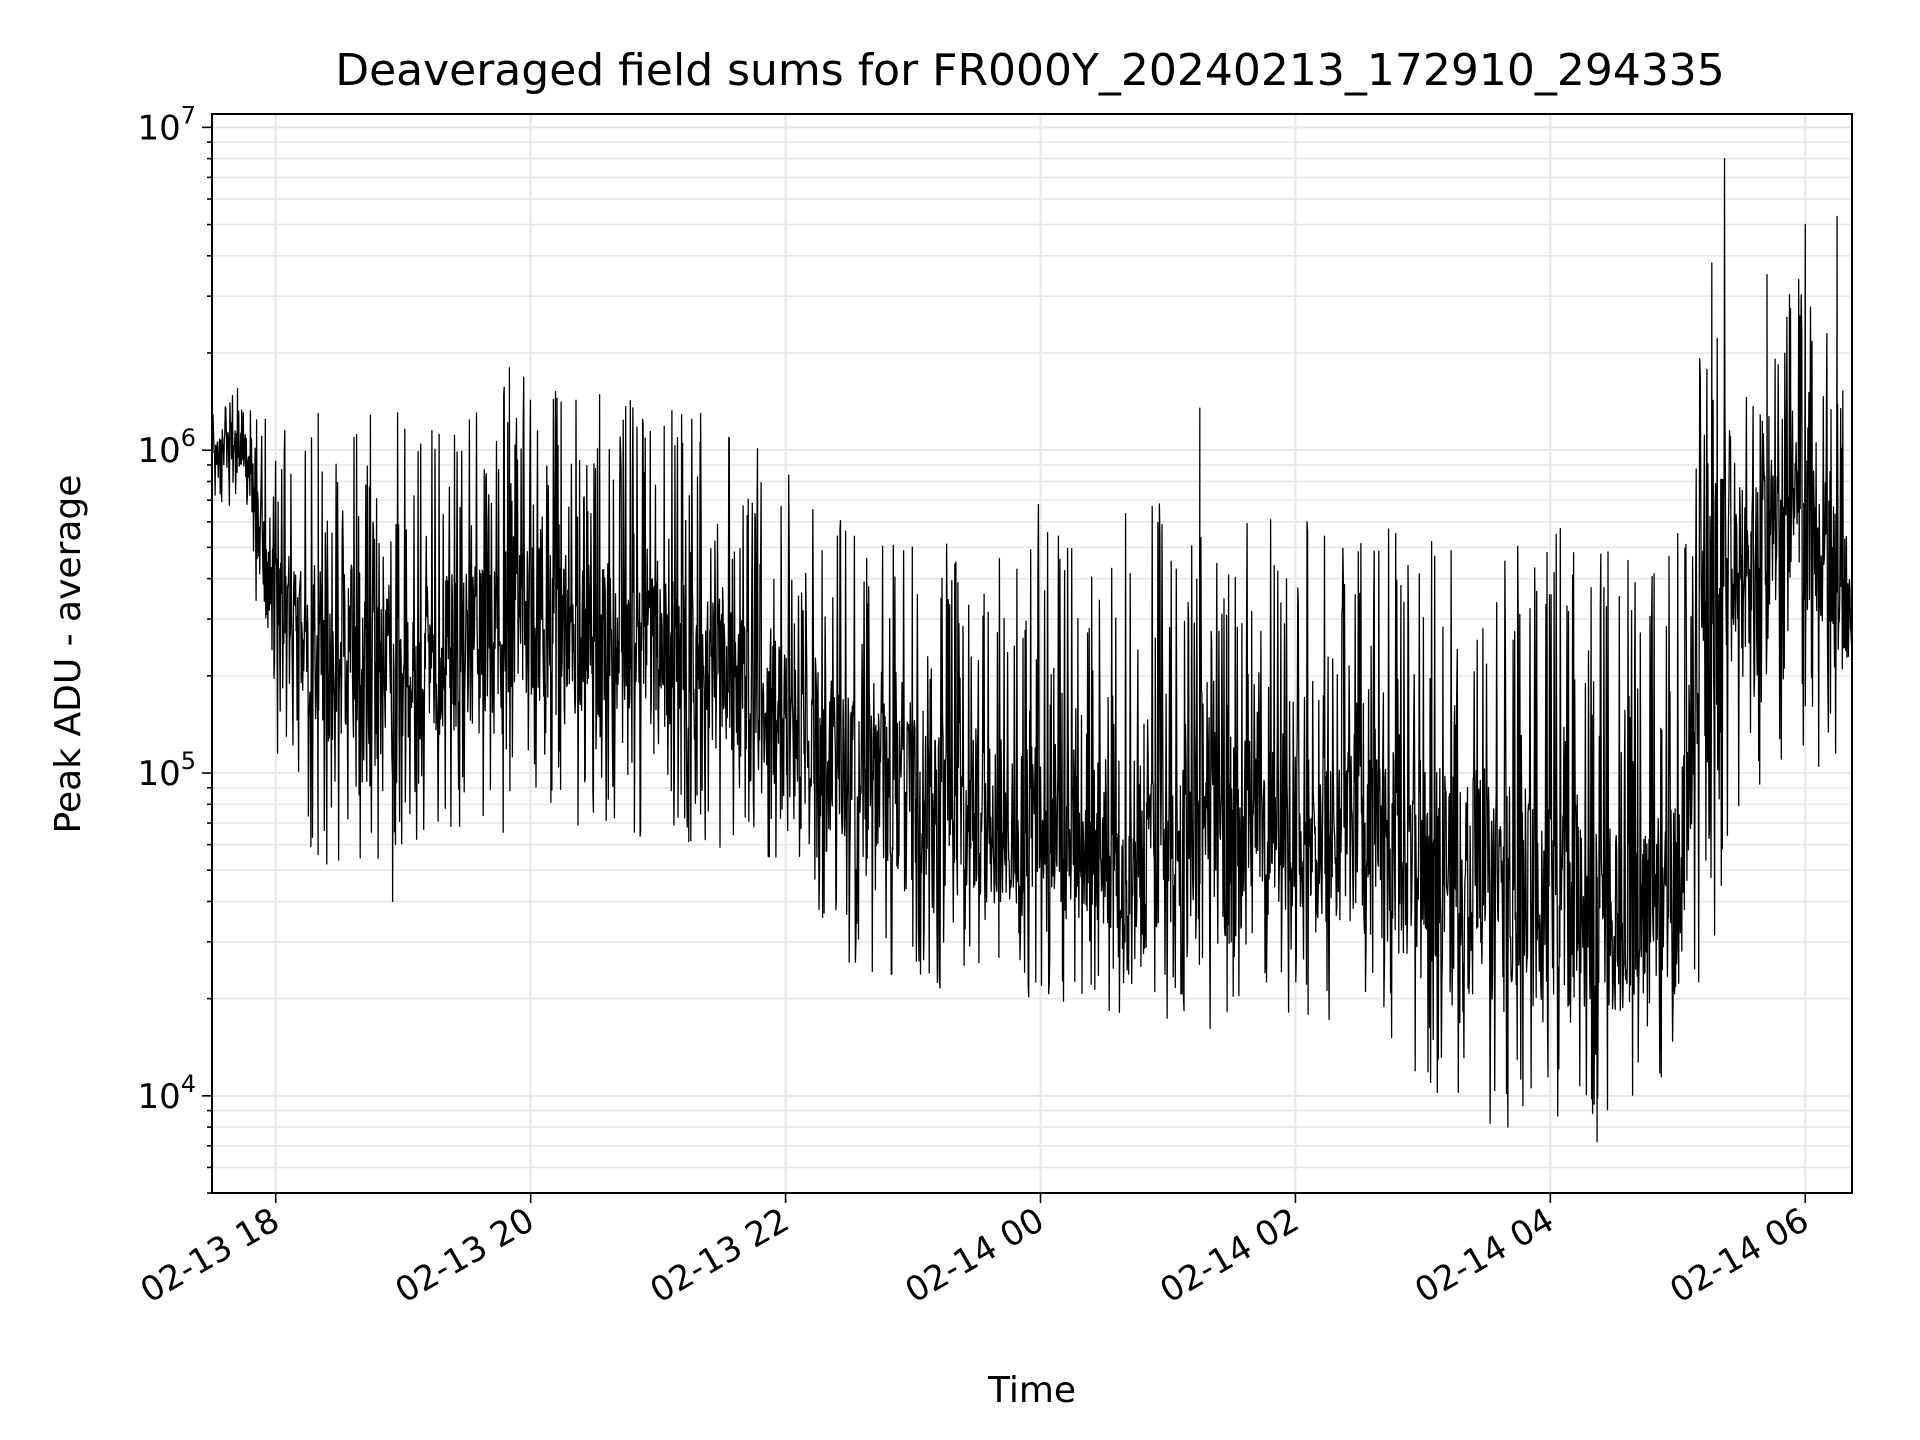 This screenshot has width=1920, height=1440. I want to click on y-tick-label: 10⁴, so click(166, 1093).